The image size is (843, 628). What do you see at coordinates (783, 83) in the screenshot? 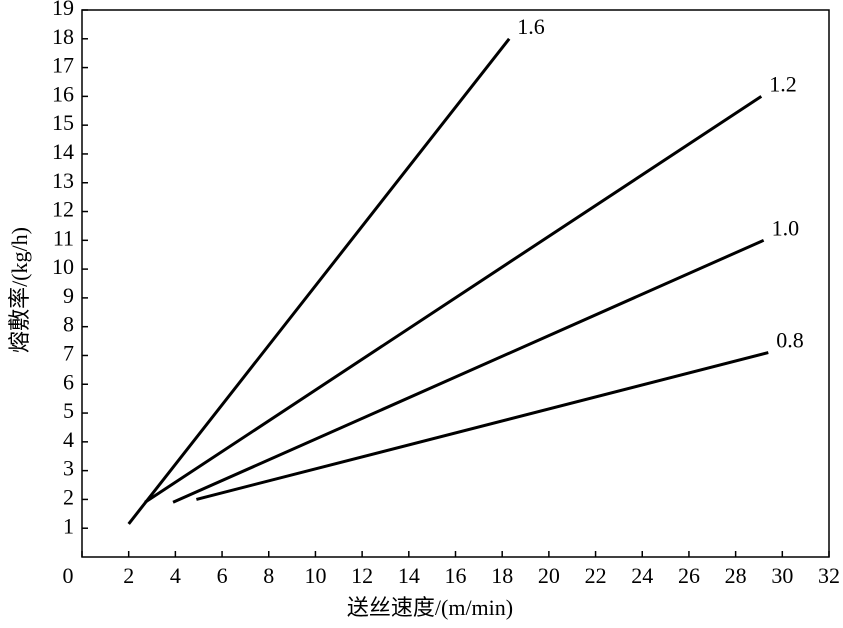
I see `series-label: 1.2` at bounding box center [783, 83].